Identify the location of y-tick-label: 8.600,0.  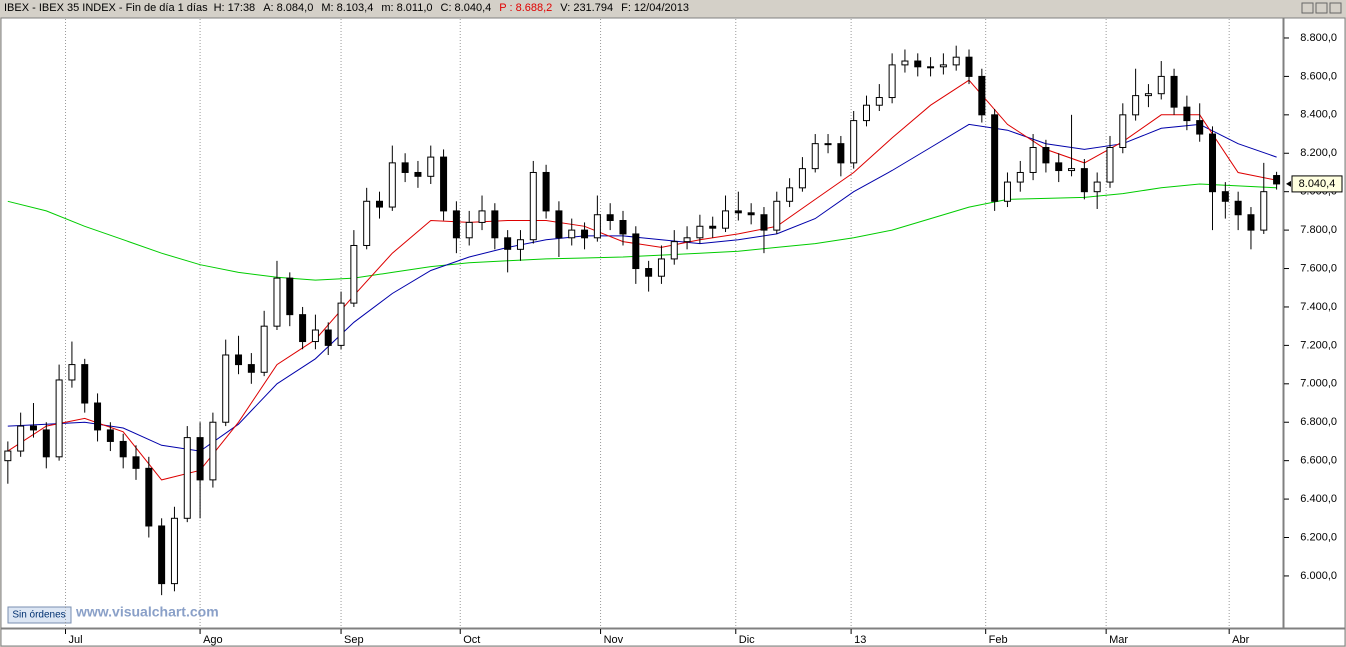
(1318, 76).